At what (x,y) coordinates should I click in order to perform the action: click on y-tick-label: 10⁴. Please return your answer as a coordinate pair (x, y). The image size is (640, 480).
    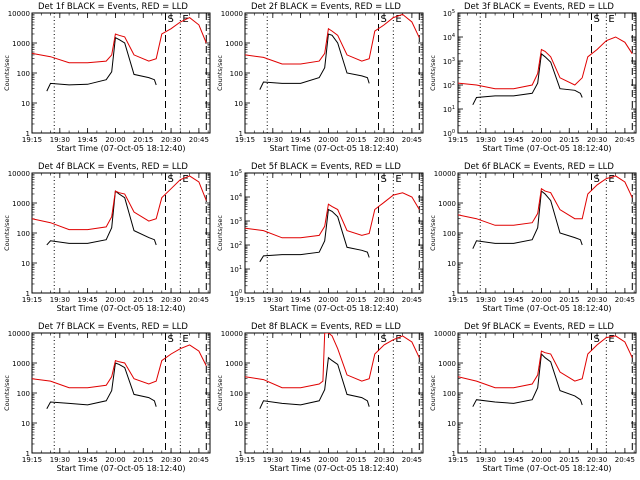
    Looking at the image, I should click on (236, 197).